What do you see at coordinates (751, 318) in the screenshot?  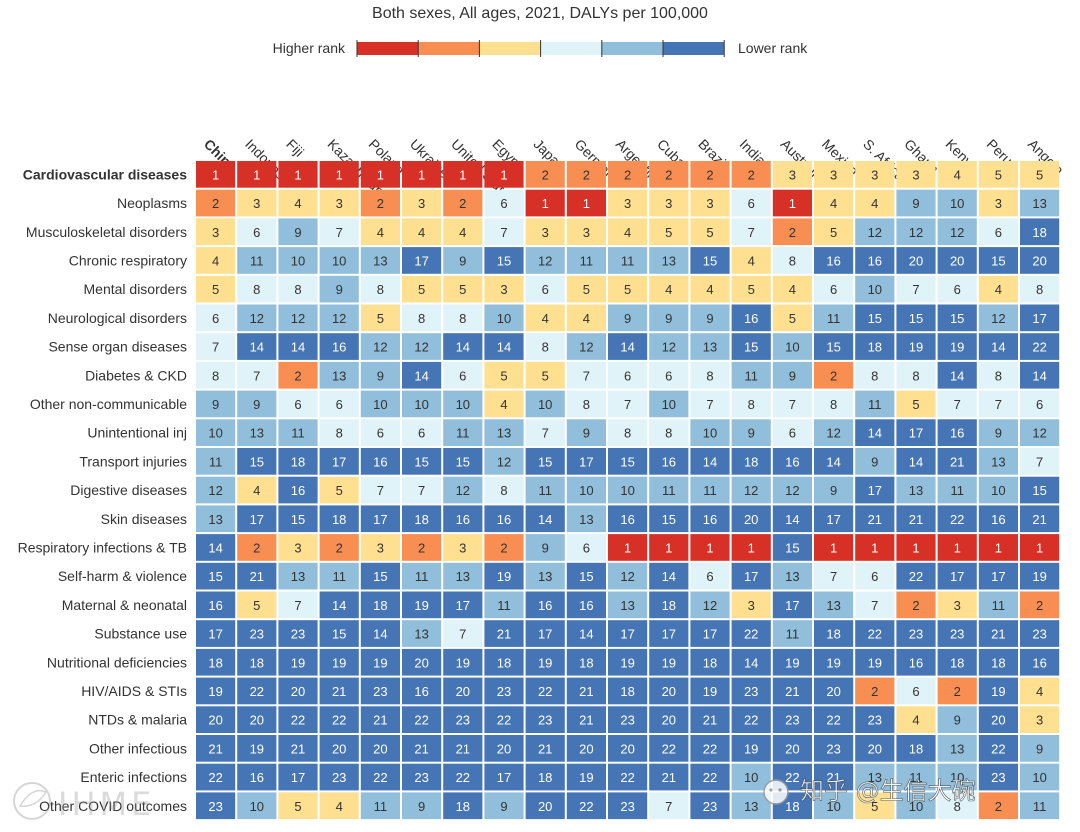 I see `cell-value: 16` at bounding box center [751, 318].